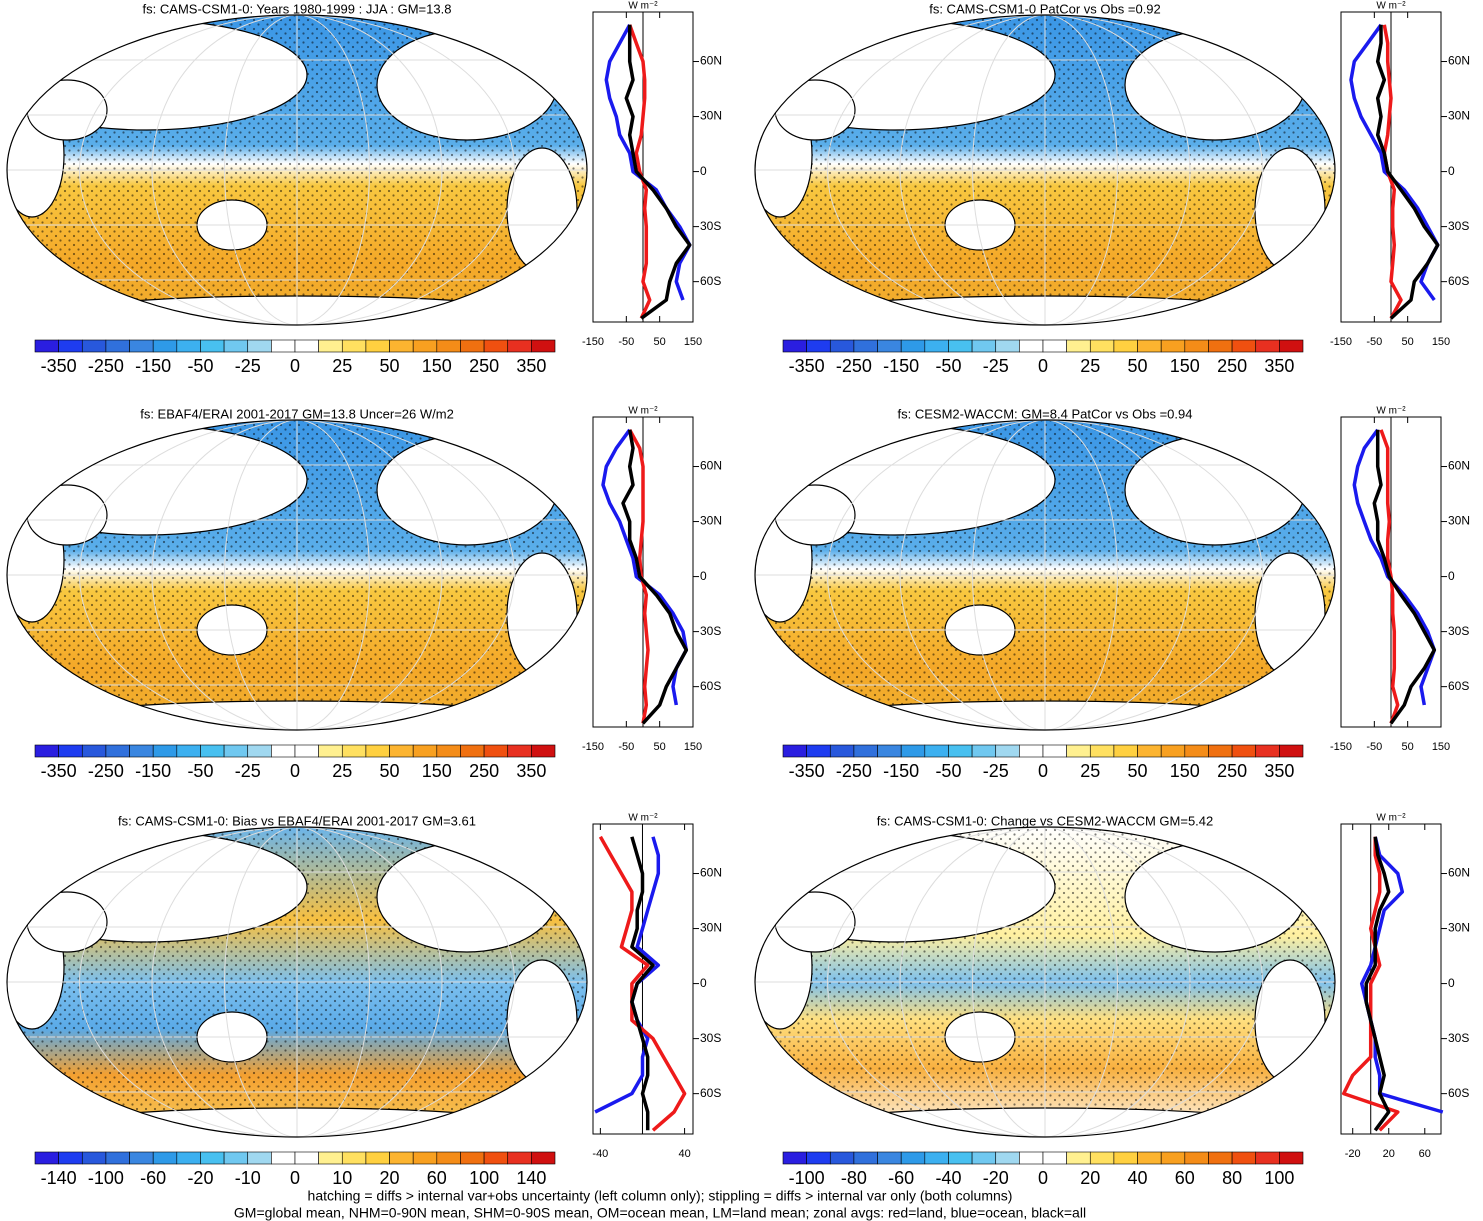 The image size is (1483, 1221). I want to click on colorbar-label: 50, so click(1138, 366).